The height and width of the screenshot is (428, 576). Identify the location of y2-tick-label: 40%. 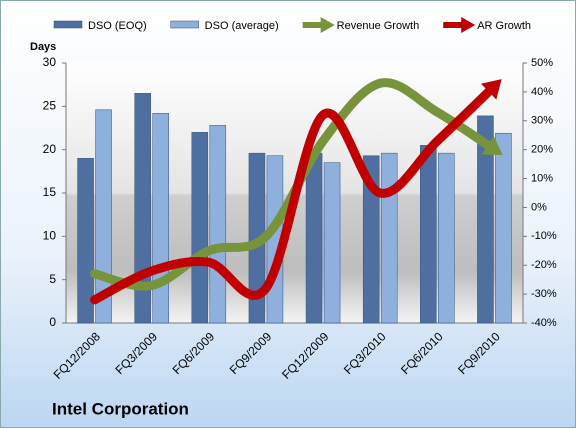
(542, 92).